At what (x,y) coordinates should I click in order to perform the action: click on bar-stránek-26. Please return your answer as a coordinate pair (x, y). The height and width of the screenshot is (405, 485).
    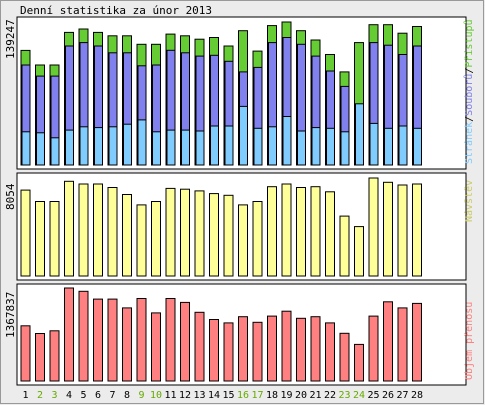
    Looking at the image, I should click on (388, 146).